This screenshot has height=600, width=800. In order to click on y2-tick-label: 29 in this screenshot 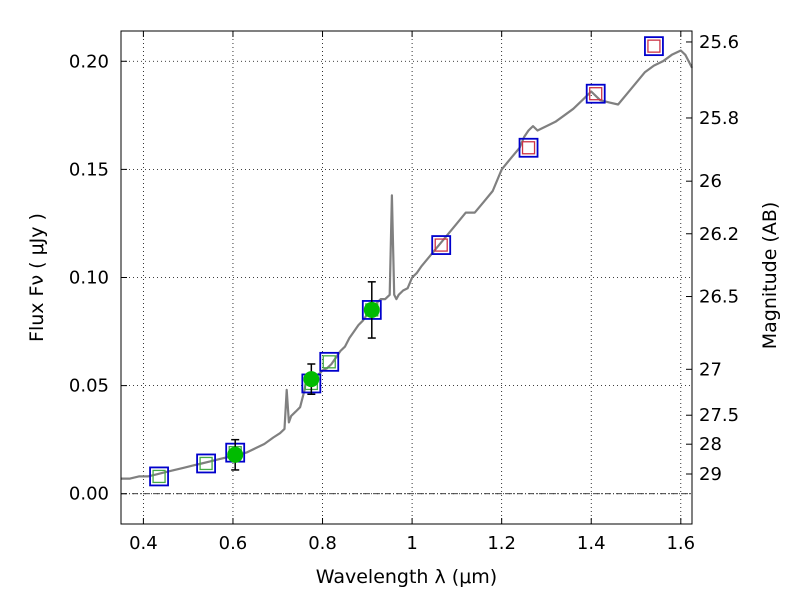, I will do `click(710, 474)`.